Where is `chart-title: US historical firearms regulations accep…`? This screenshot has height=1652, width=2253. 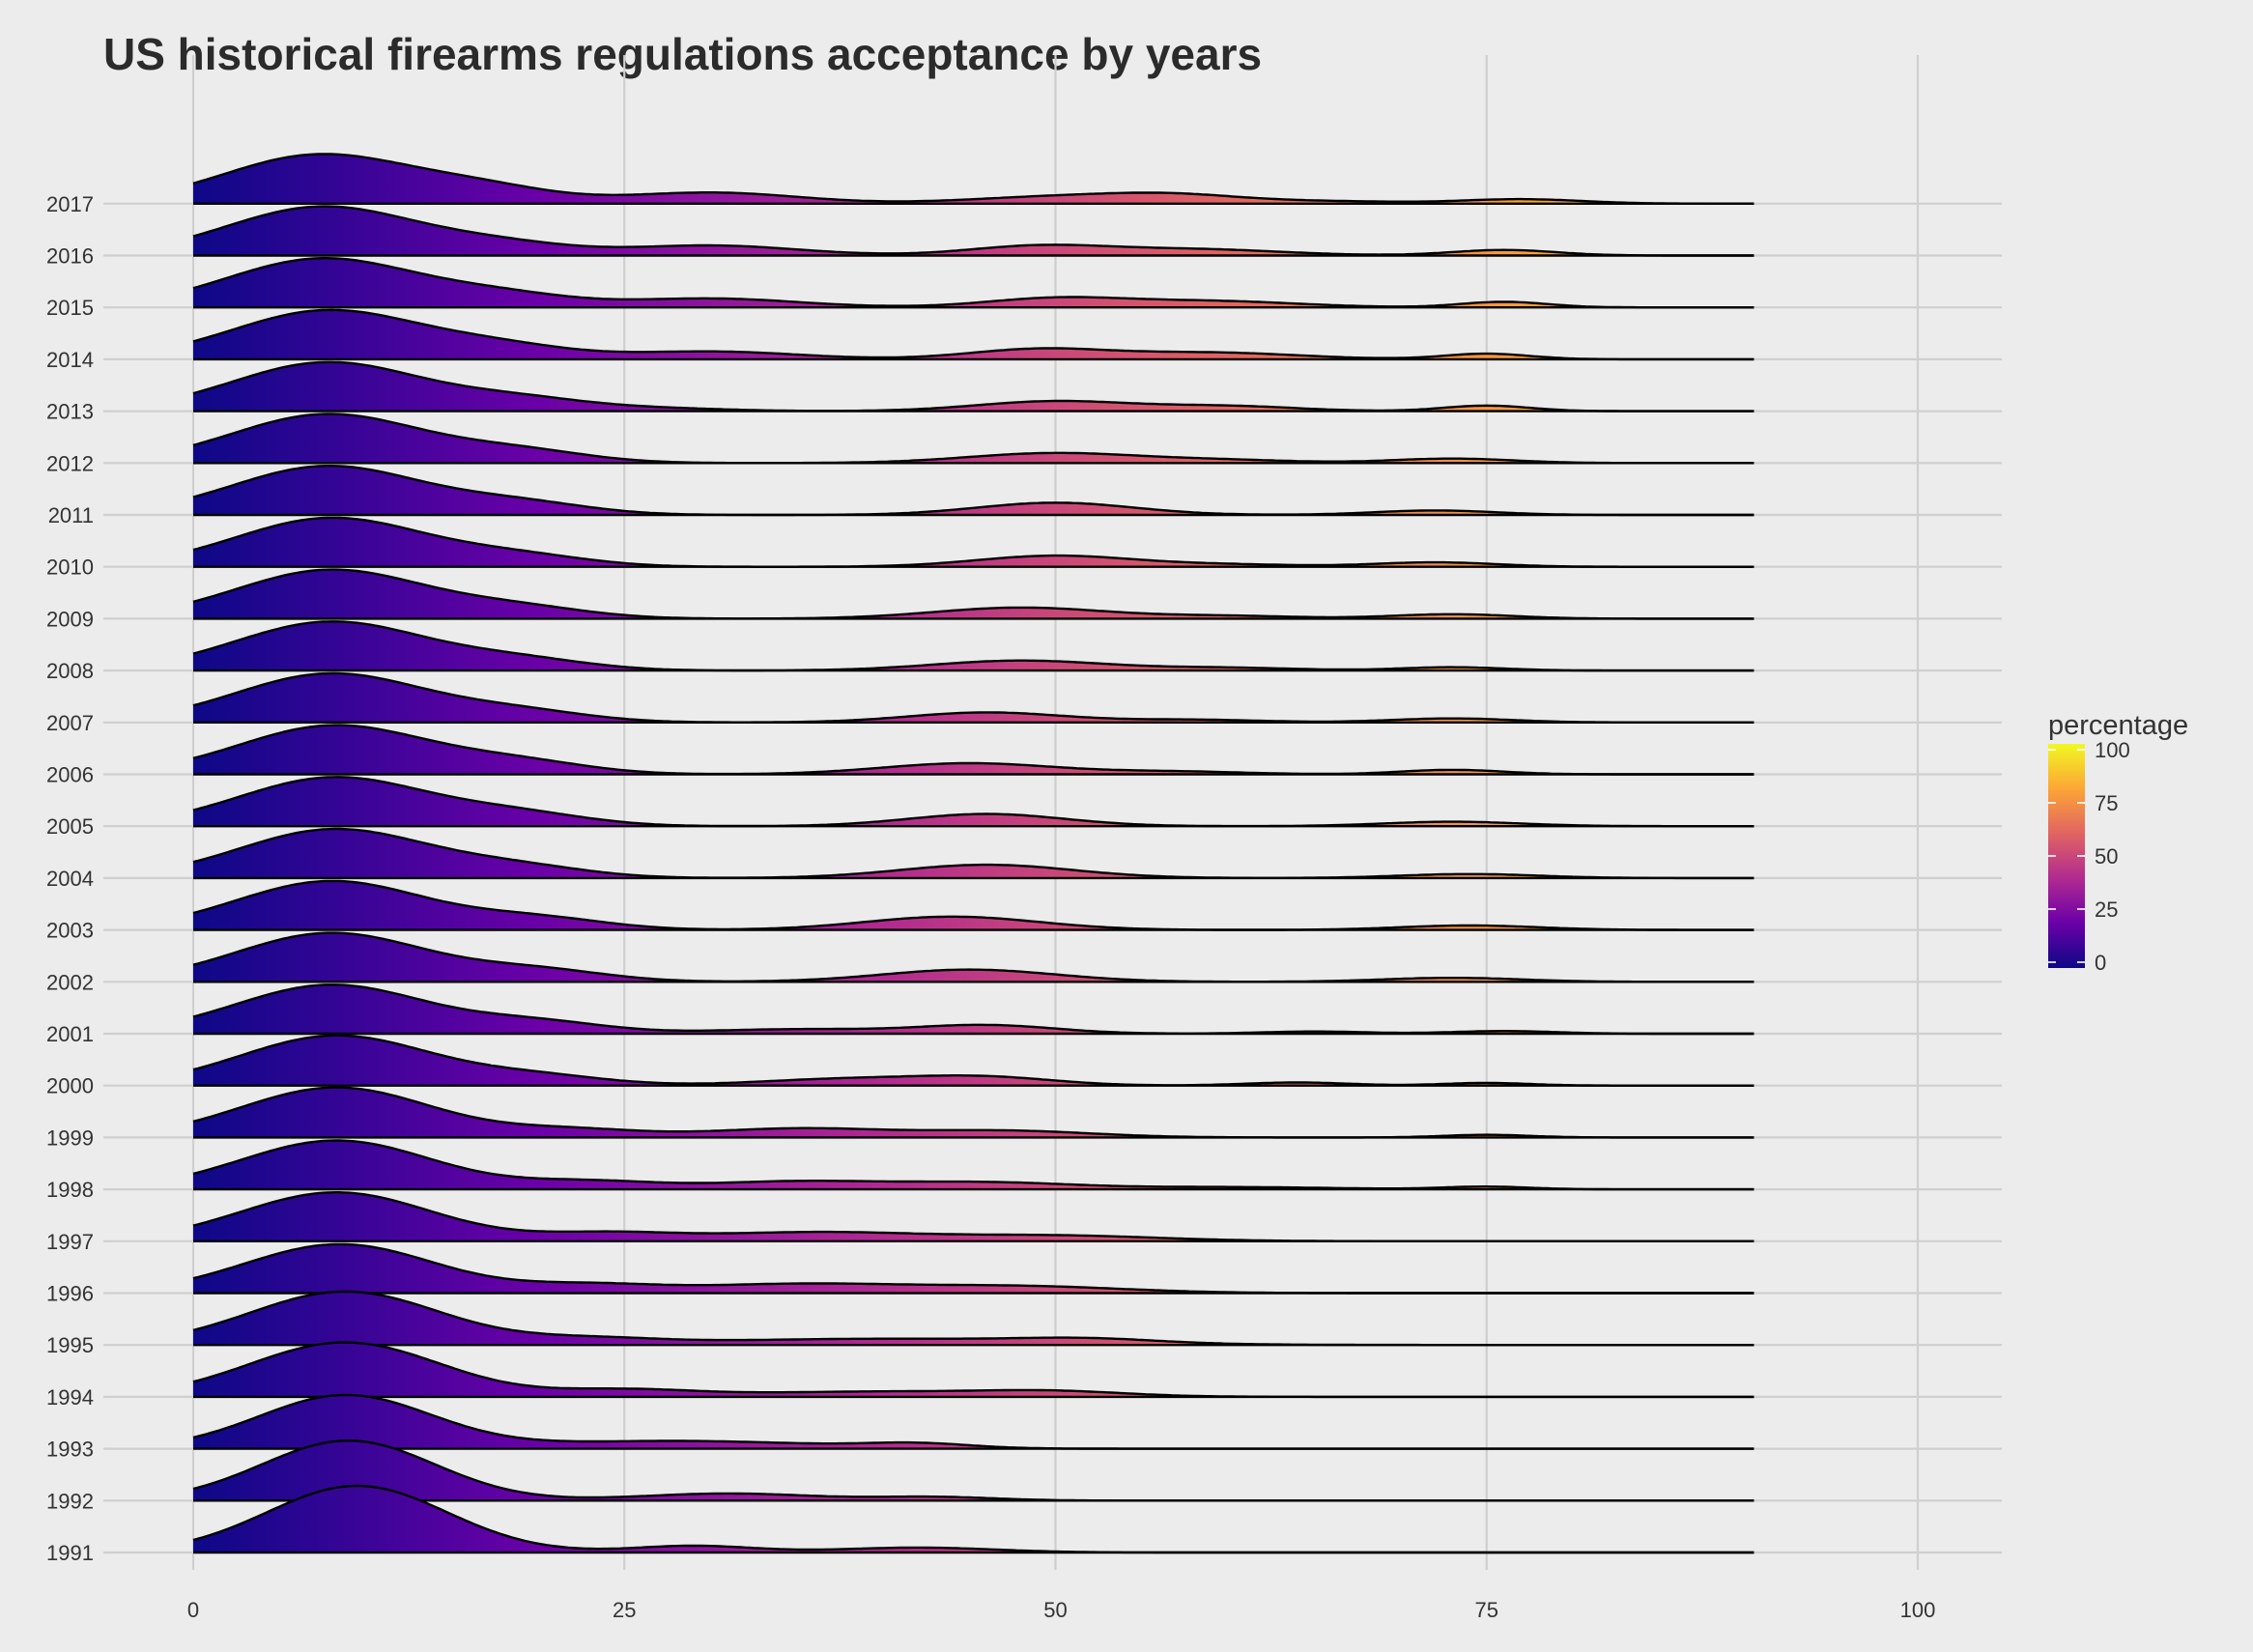 chart-title: US historical firearms regulations accep… is located at coordinates (682, 54).